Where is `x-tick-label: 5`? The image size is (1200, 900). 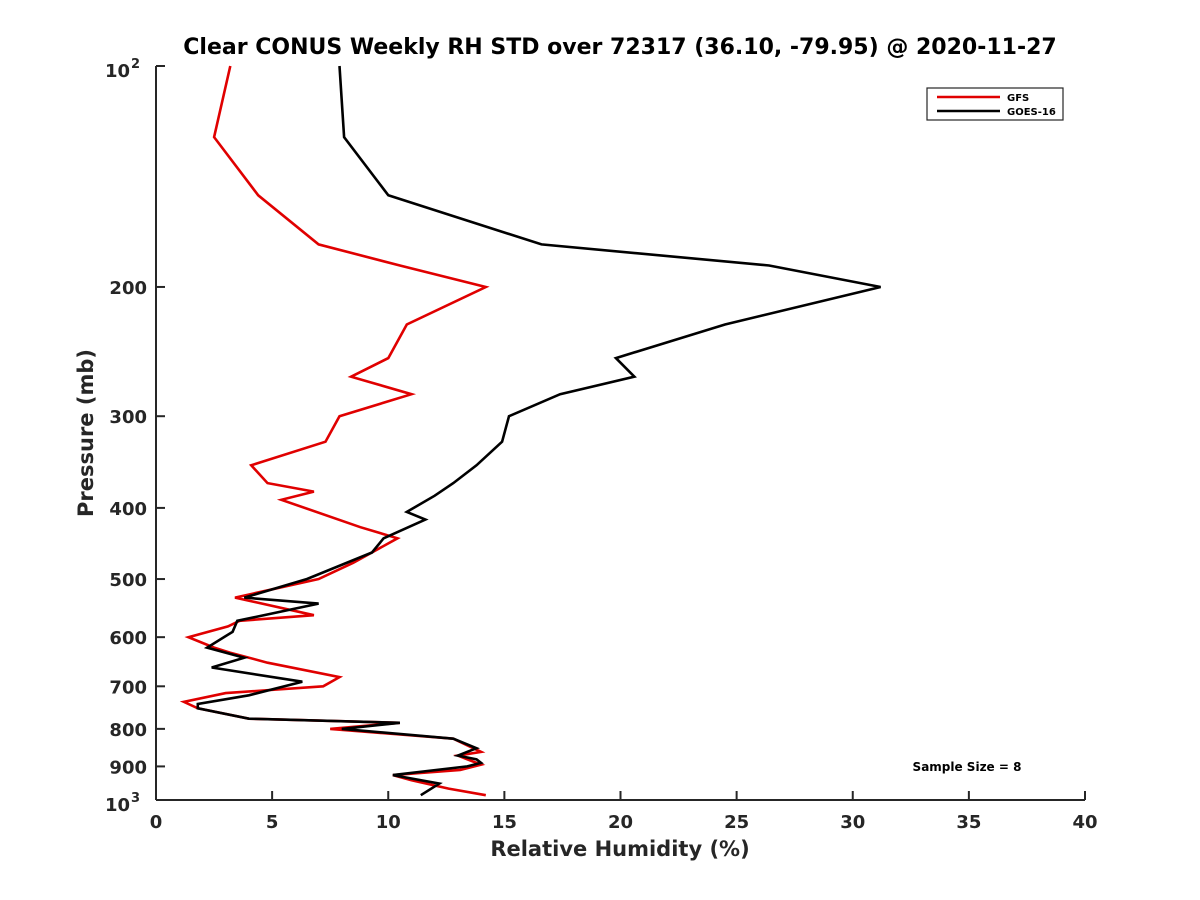
x-tick-label: 5 is located at coordinates (272, 822).